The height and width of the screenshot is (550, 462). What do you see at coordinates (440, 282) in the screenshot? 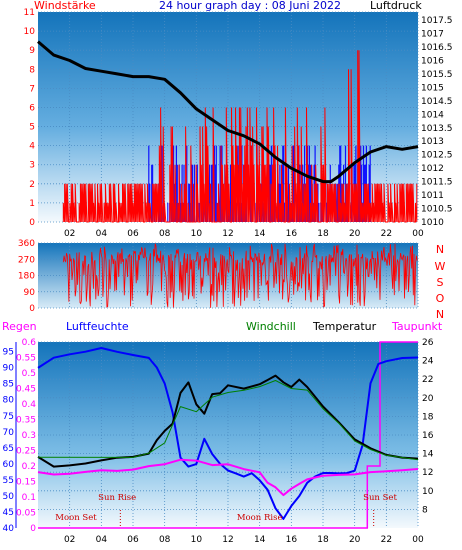
I see `compass-label: S` at bounding box center [440, 282].